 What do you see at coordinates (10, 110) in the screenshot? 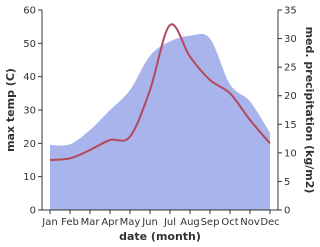
I see `y-axis-title: max temp (C)` at bounding box center [10, 110].